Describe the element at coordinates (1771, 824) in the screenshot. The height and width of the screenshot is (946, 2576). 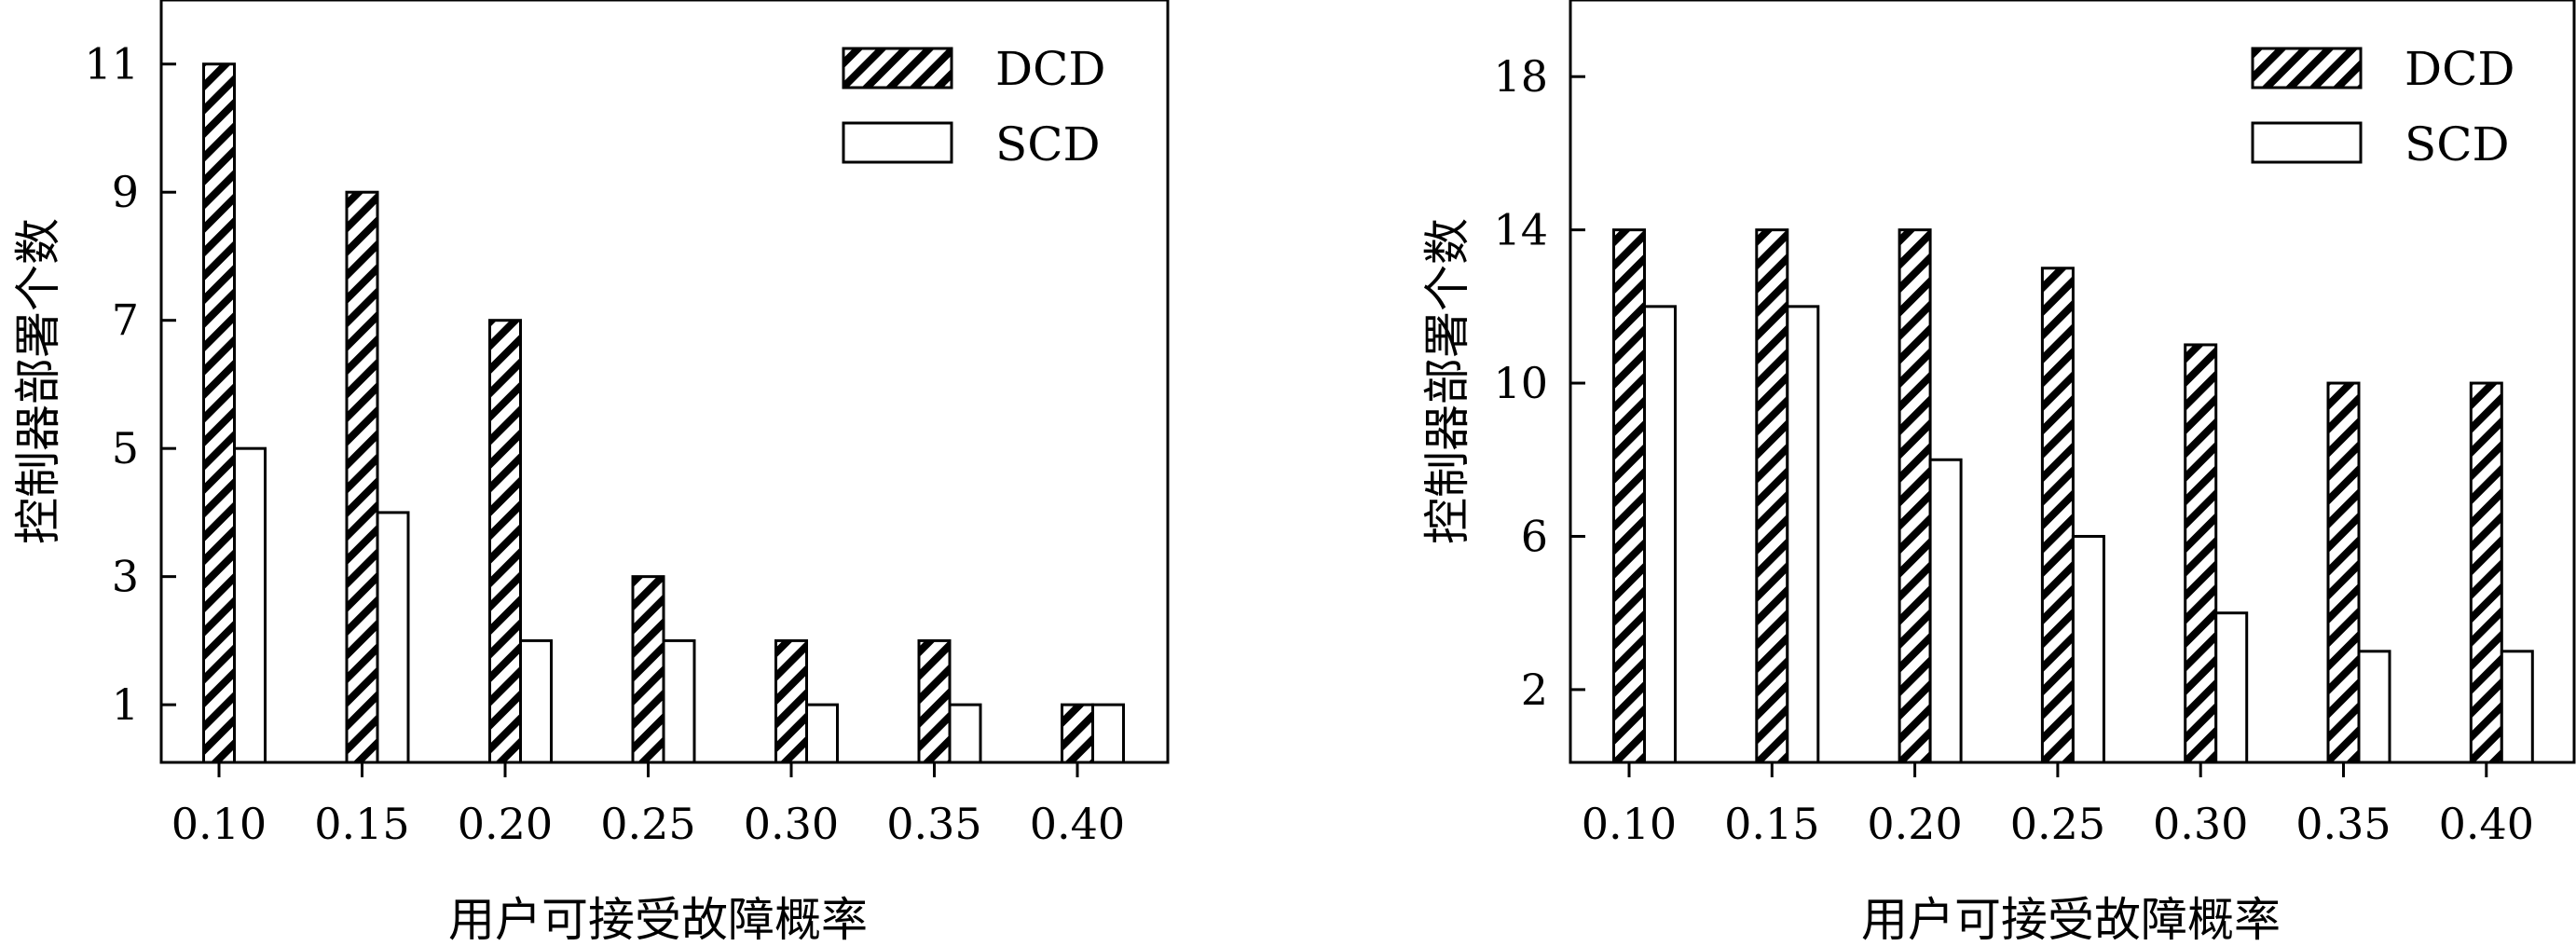
I see `right-x-tick-label: 0.15` at that location.